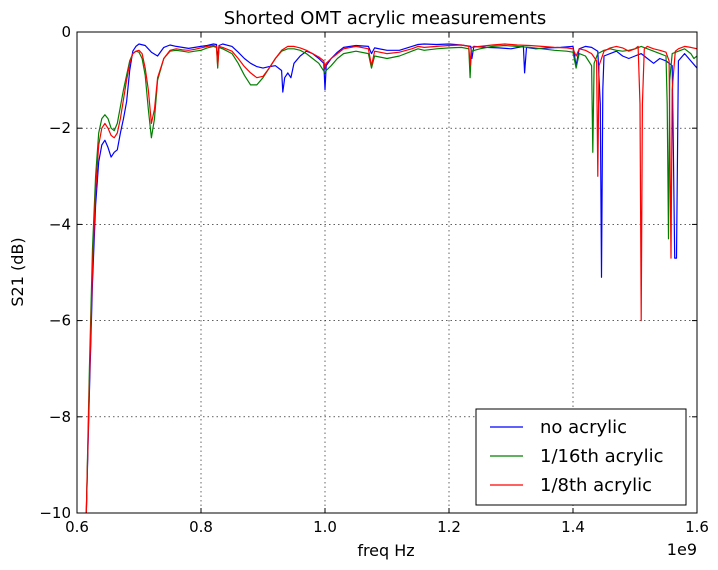  What do you see at coordinates (17, 271) in the screenshot?
I see `y-axis-label: S21 (dB)` at bounding box center [17, 271].